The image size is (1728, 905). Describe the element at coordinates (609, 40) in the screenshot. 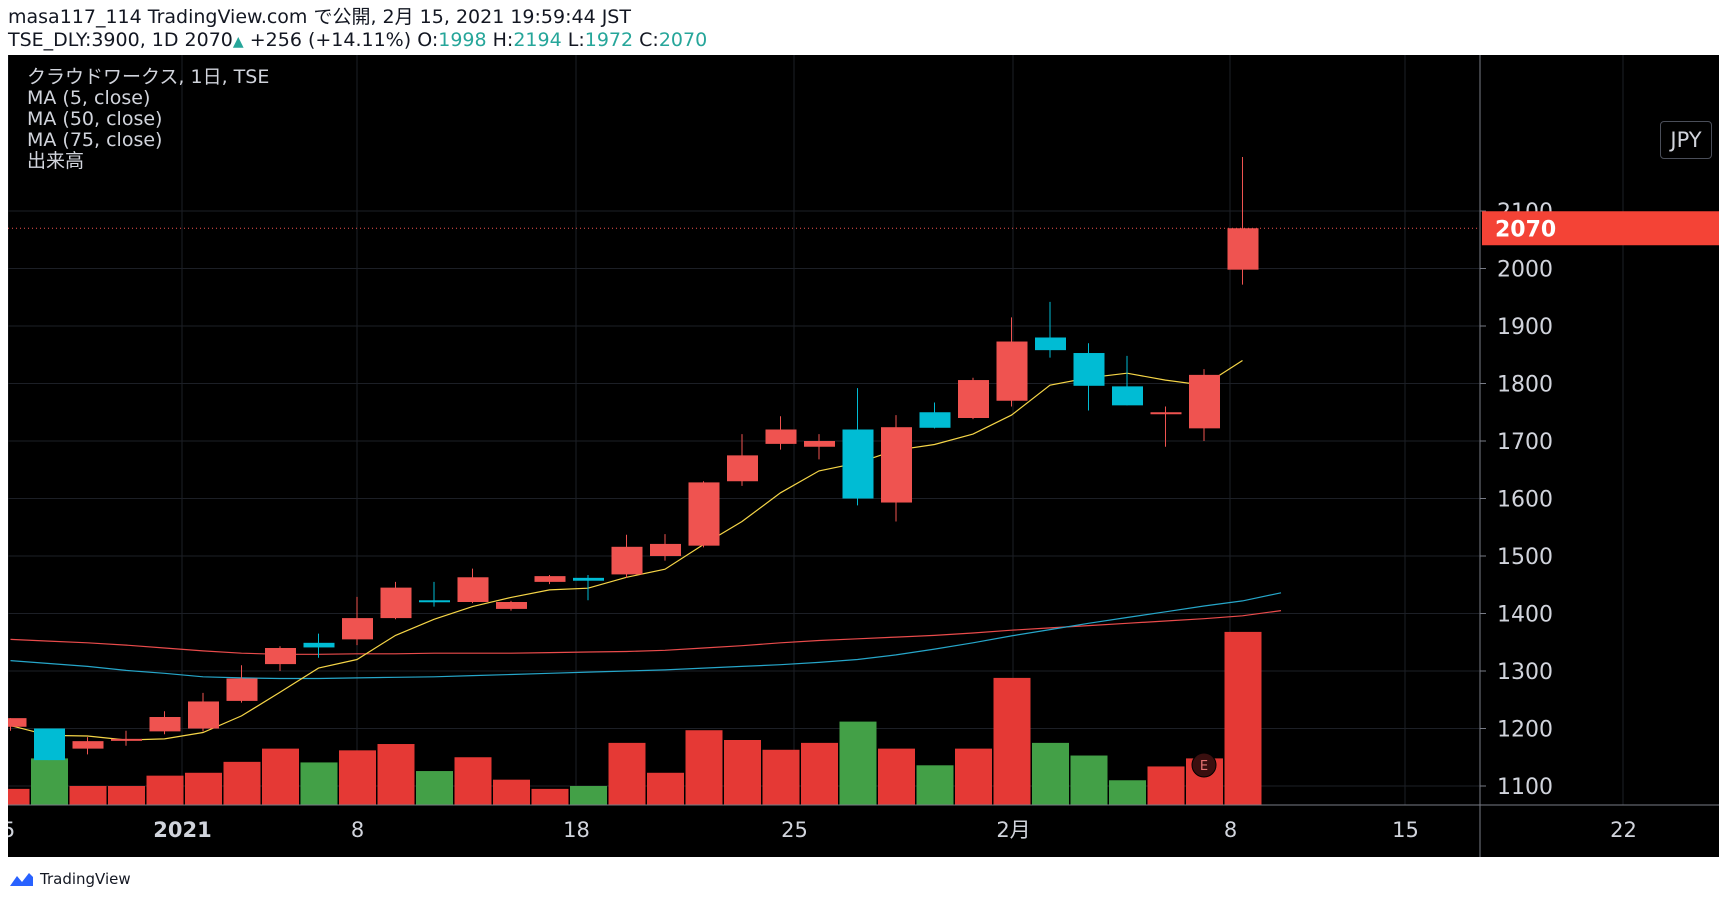

I see `low-value: 1972` at that location.